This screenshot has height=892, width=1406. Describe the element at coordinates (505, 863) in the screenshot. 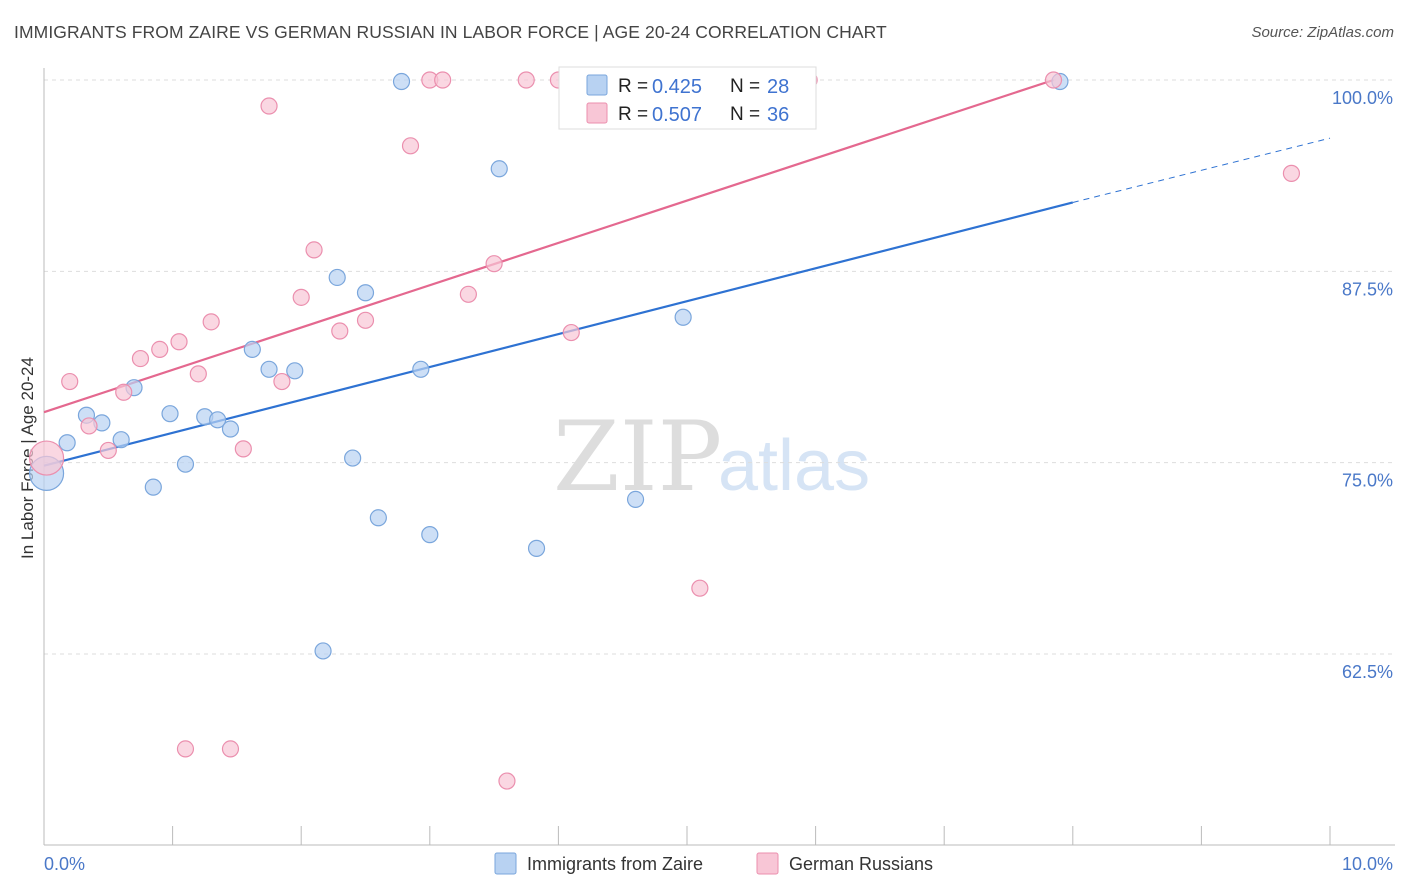

I see `series-legend-swatch-zaire` at that location.